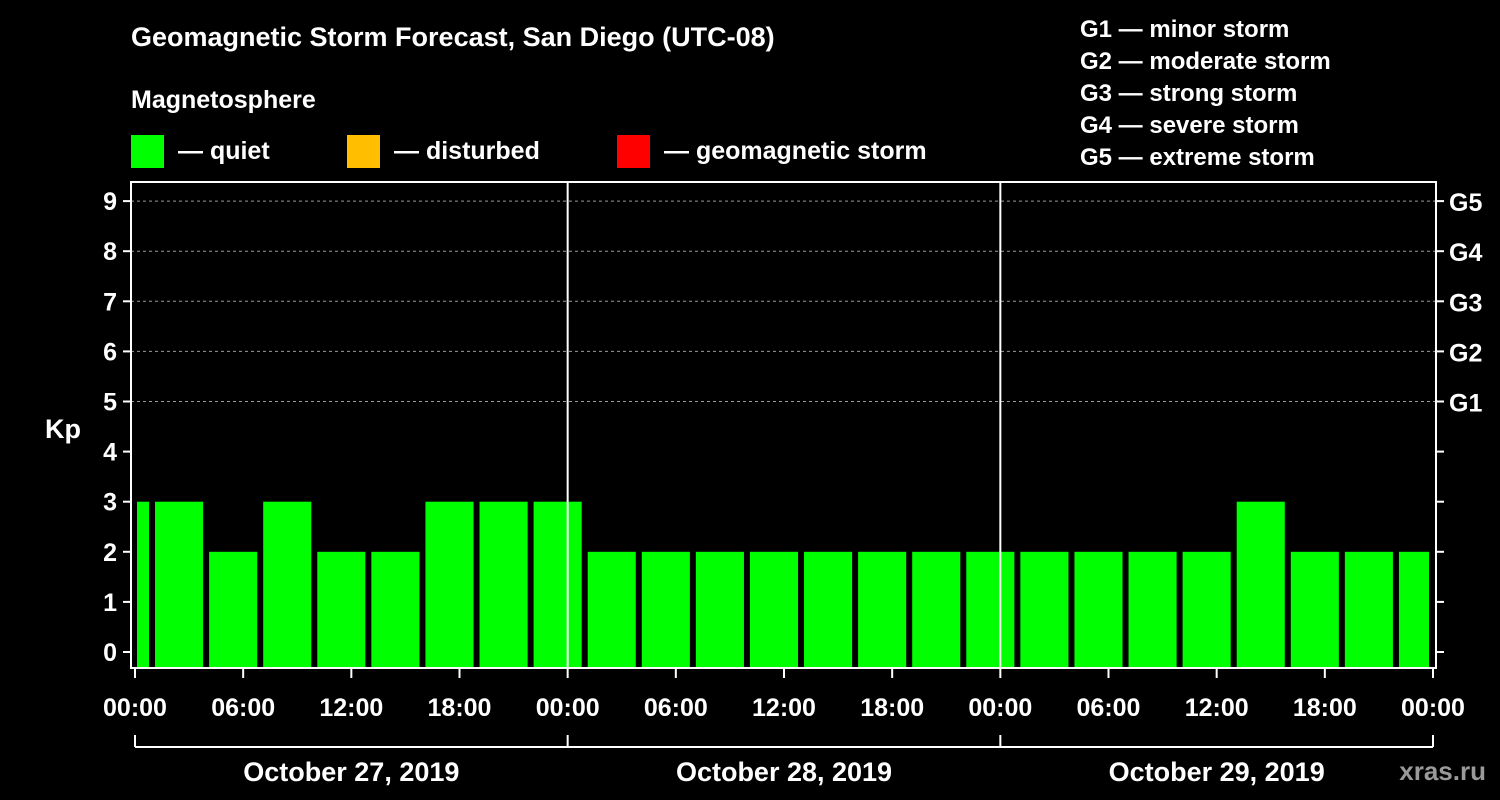 This screenshot has width=1500, height=800. What do you see at coordinates (223, 100) in the screenshot?
I see `legend-subtitle: Magnetosphere` at bounding box center [223, 100].